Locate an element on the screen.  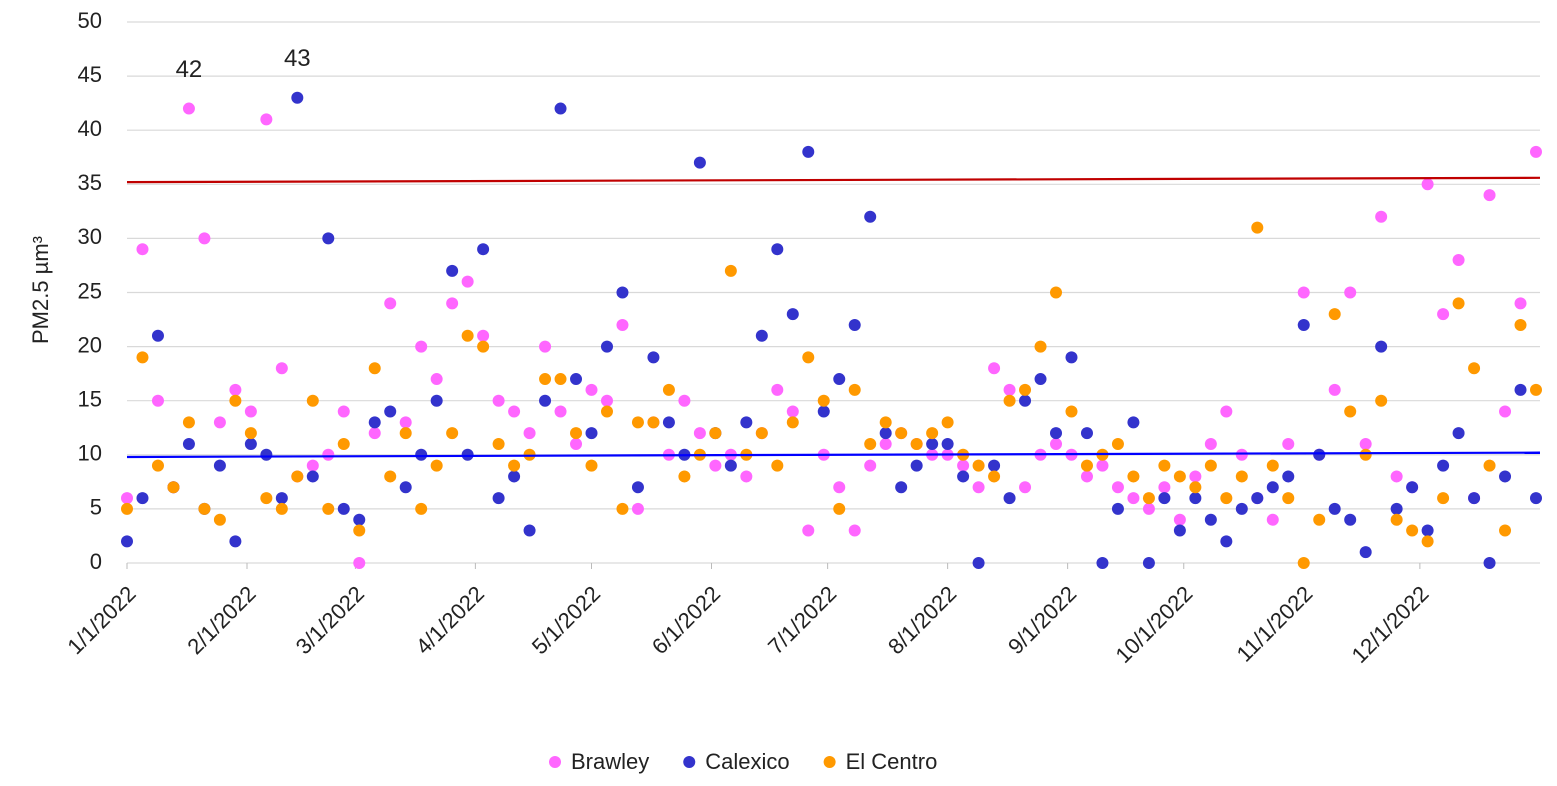
x-tick-label: 1/1/2022 is located at coordinates (101, 620).